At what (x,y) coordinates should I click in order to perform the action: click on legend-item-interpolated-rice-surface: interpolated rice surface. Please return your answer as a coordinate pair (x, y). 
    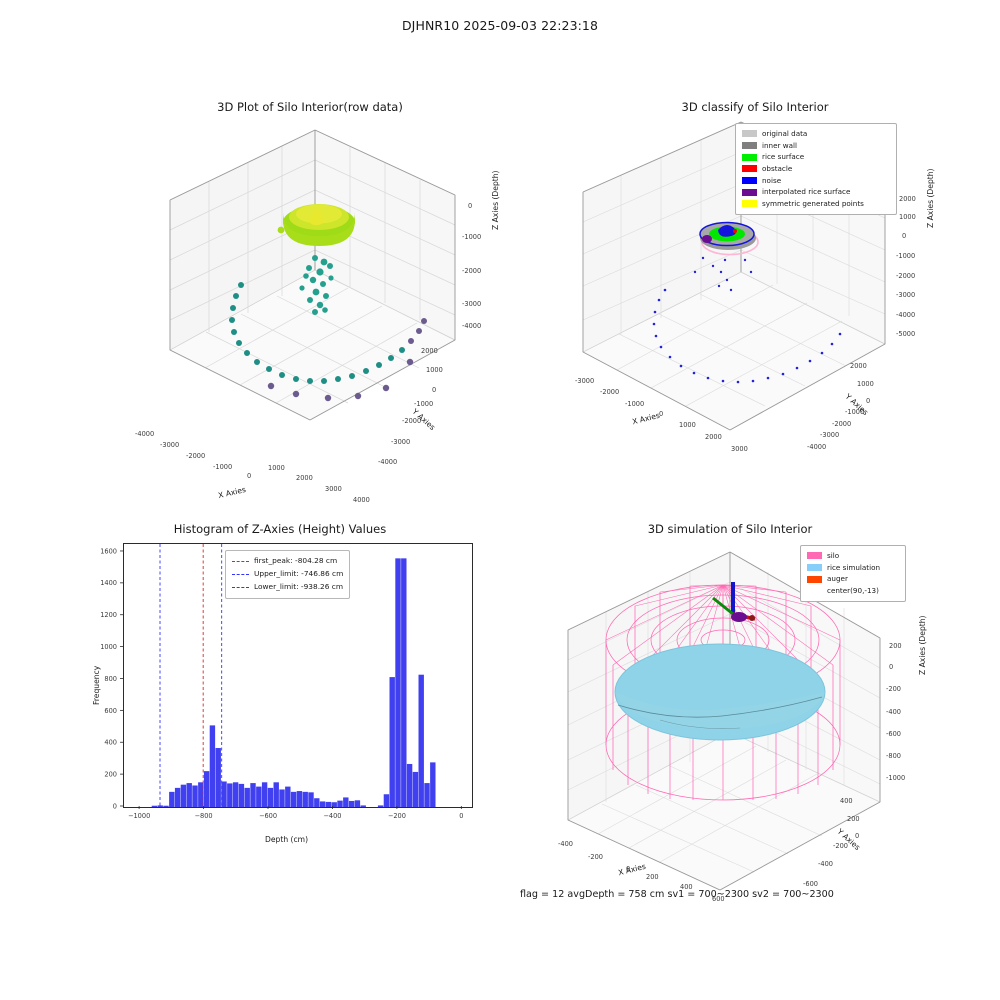
    Looking at the image, I should click on (816, 192).